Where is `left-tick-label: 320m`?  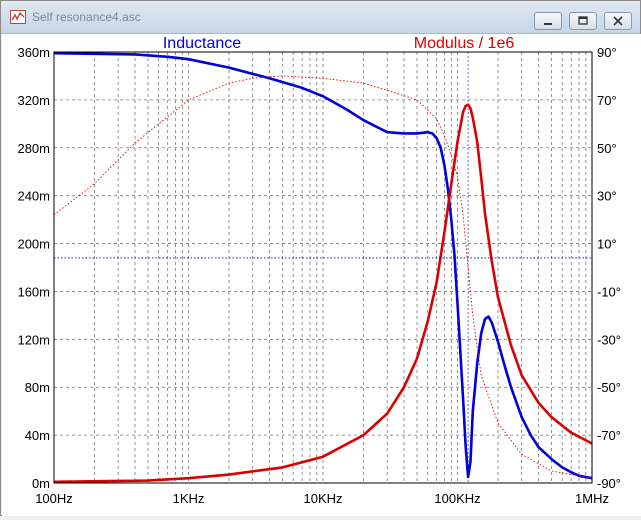 left-tick-label: 320m is located at coordinates (33, 100).